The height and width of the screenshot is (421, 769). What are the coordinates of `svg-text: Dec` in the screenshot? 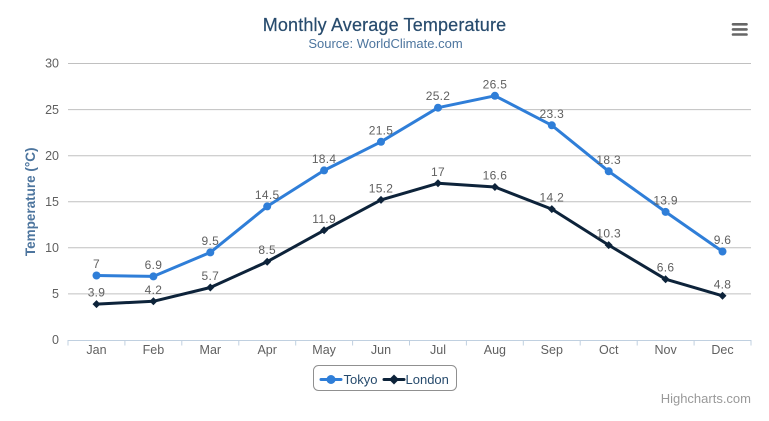 It's located at (722, 350).